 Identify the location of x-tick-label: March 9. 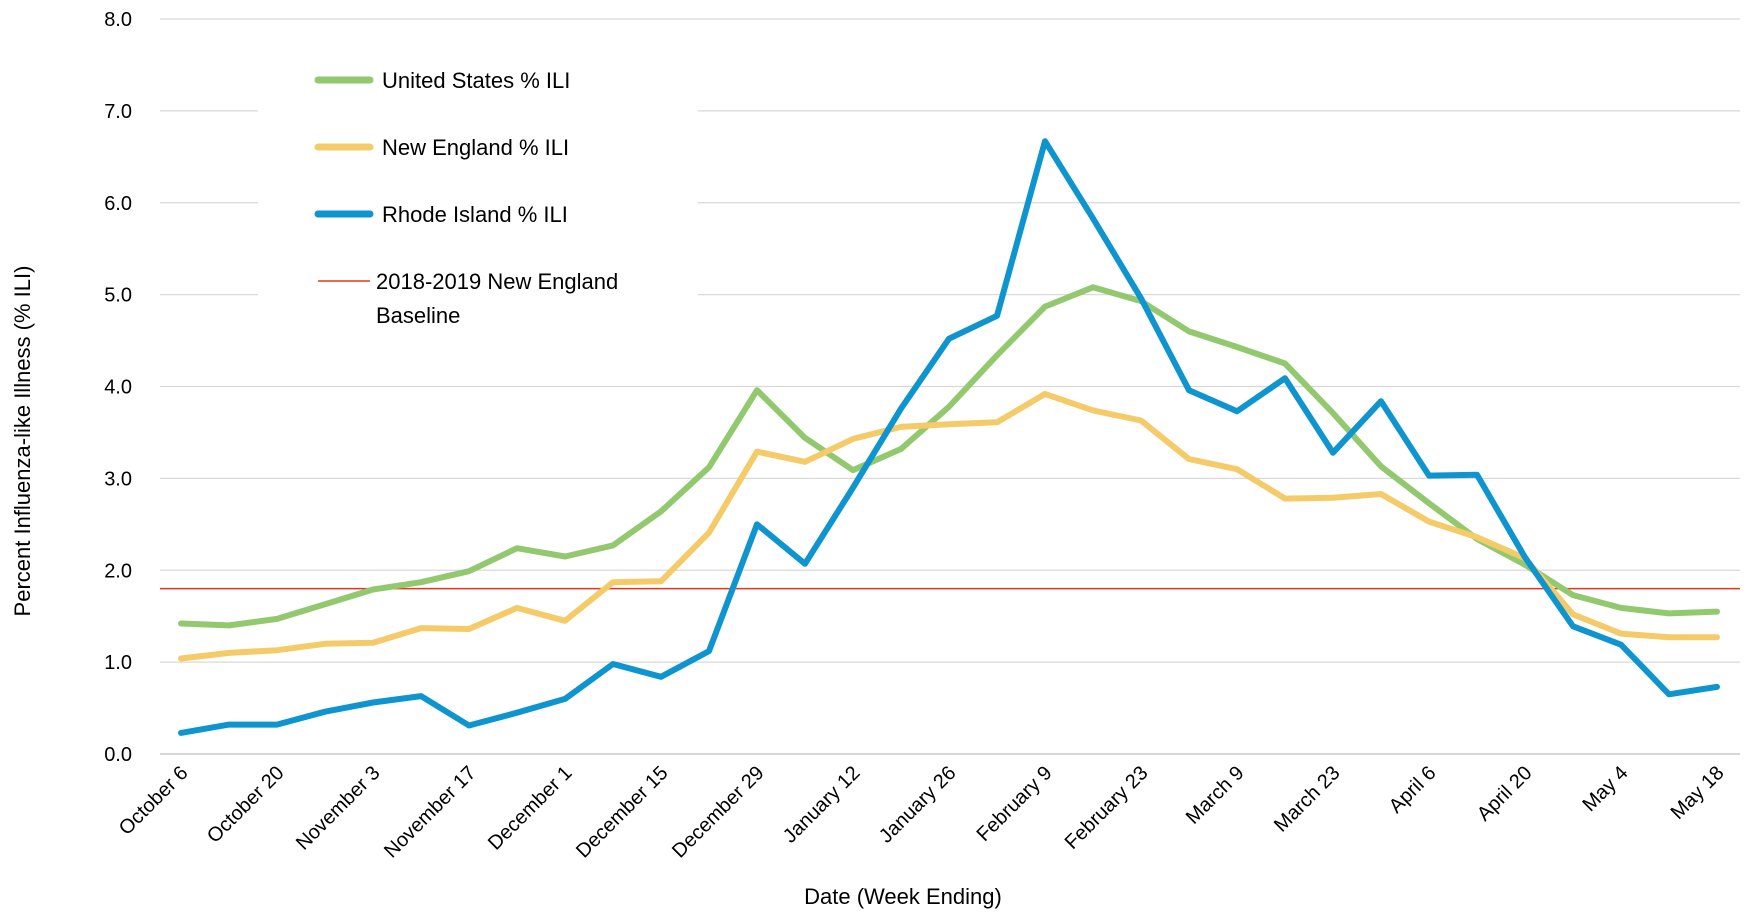
(1215, 795).